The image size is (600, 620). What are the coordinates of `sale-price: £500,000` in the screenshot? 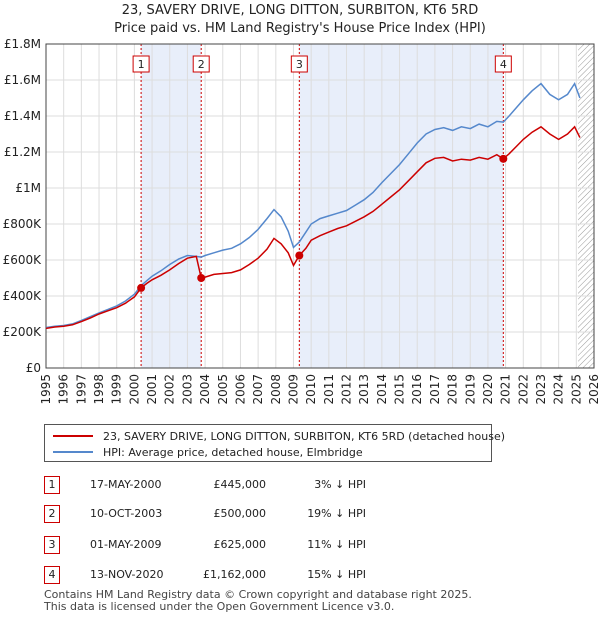 It's located at (240, 513).